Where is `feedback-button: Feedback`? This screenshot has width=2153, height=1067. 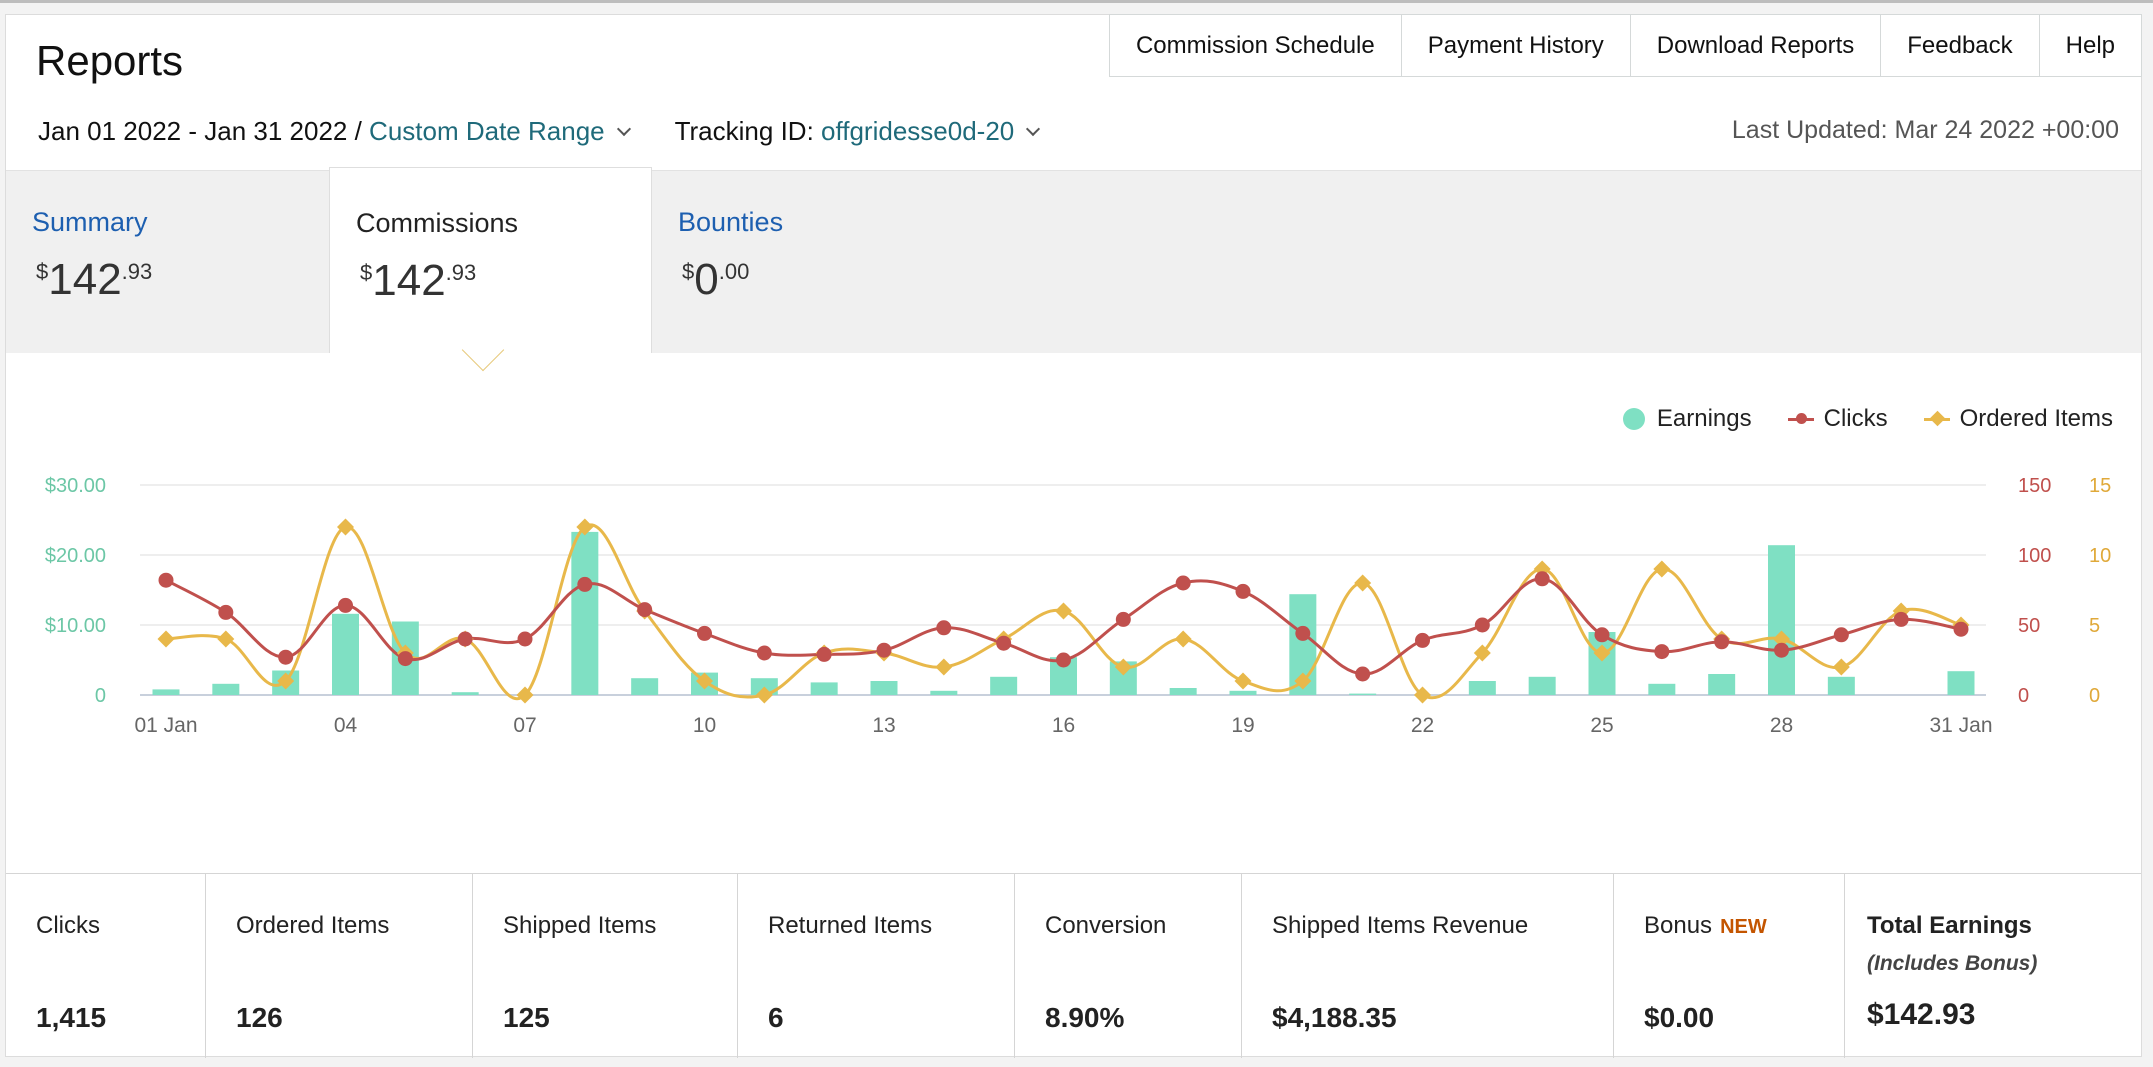 feedback-button: Feedback is located at coordinates (1959, 45).